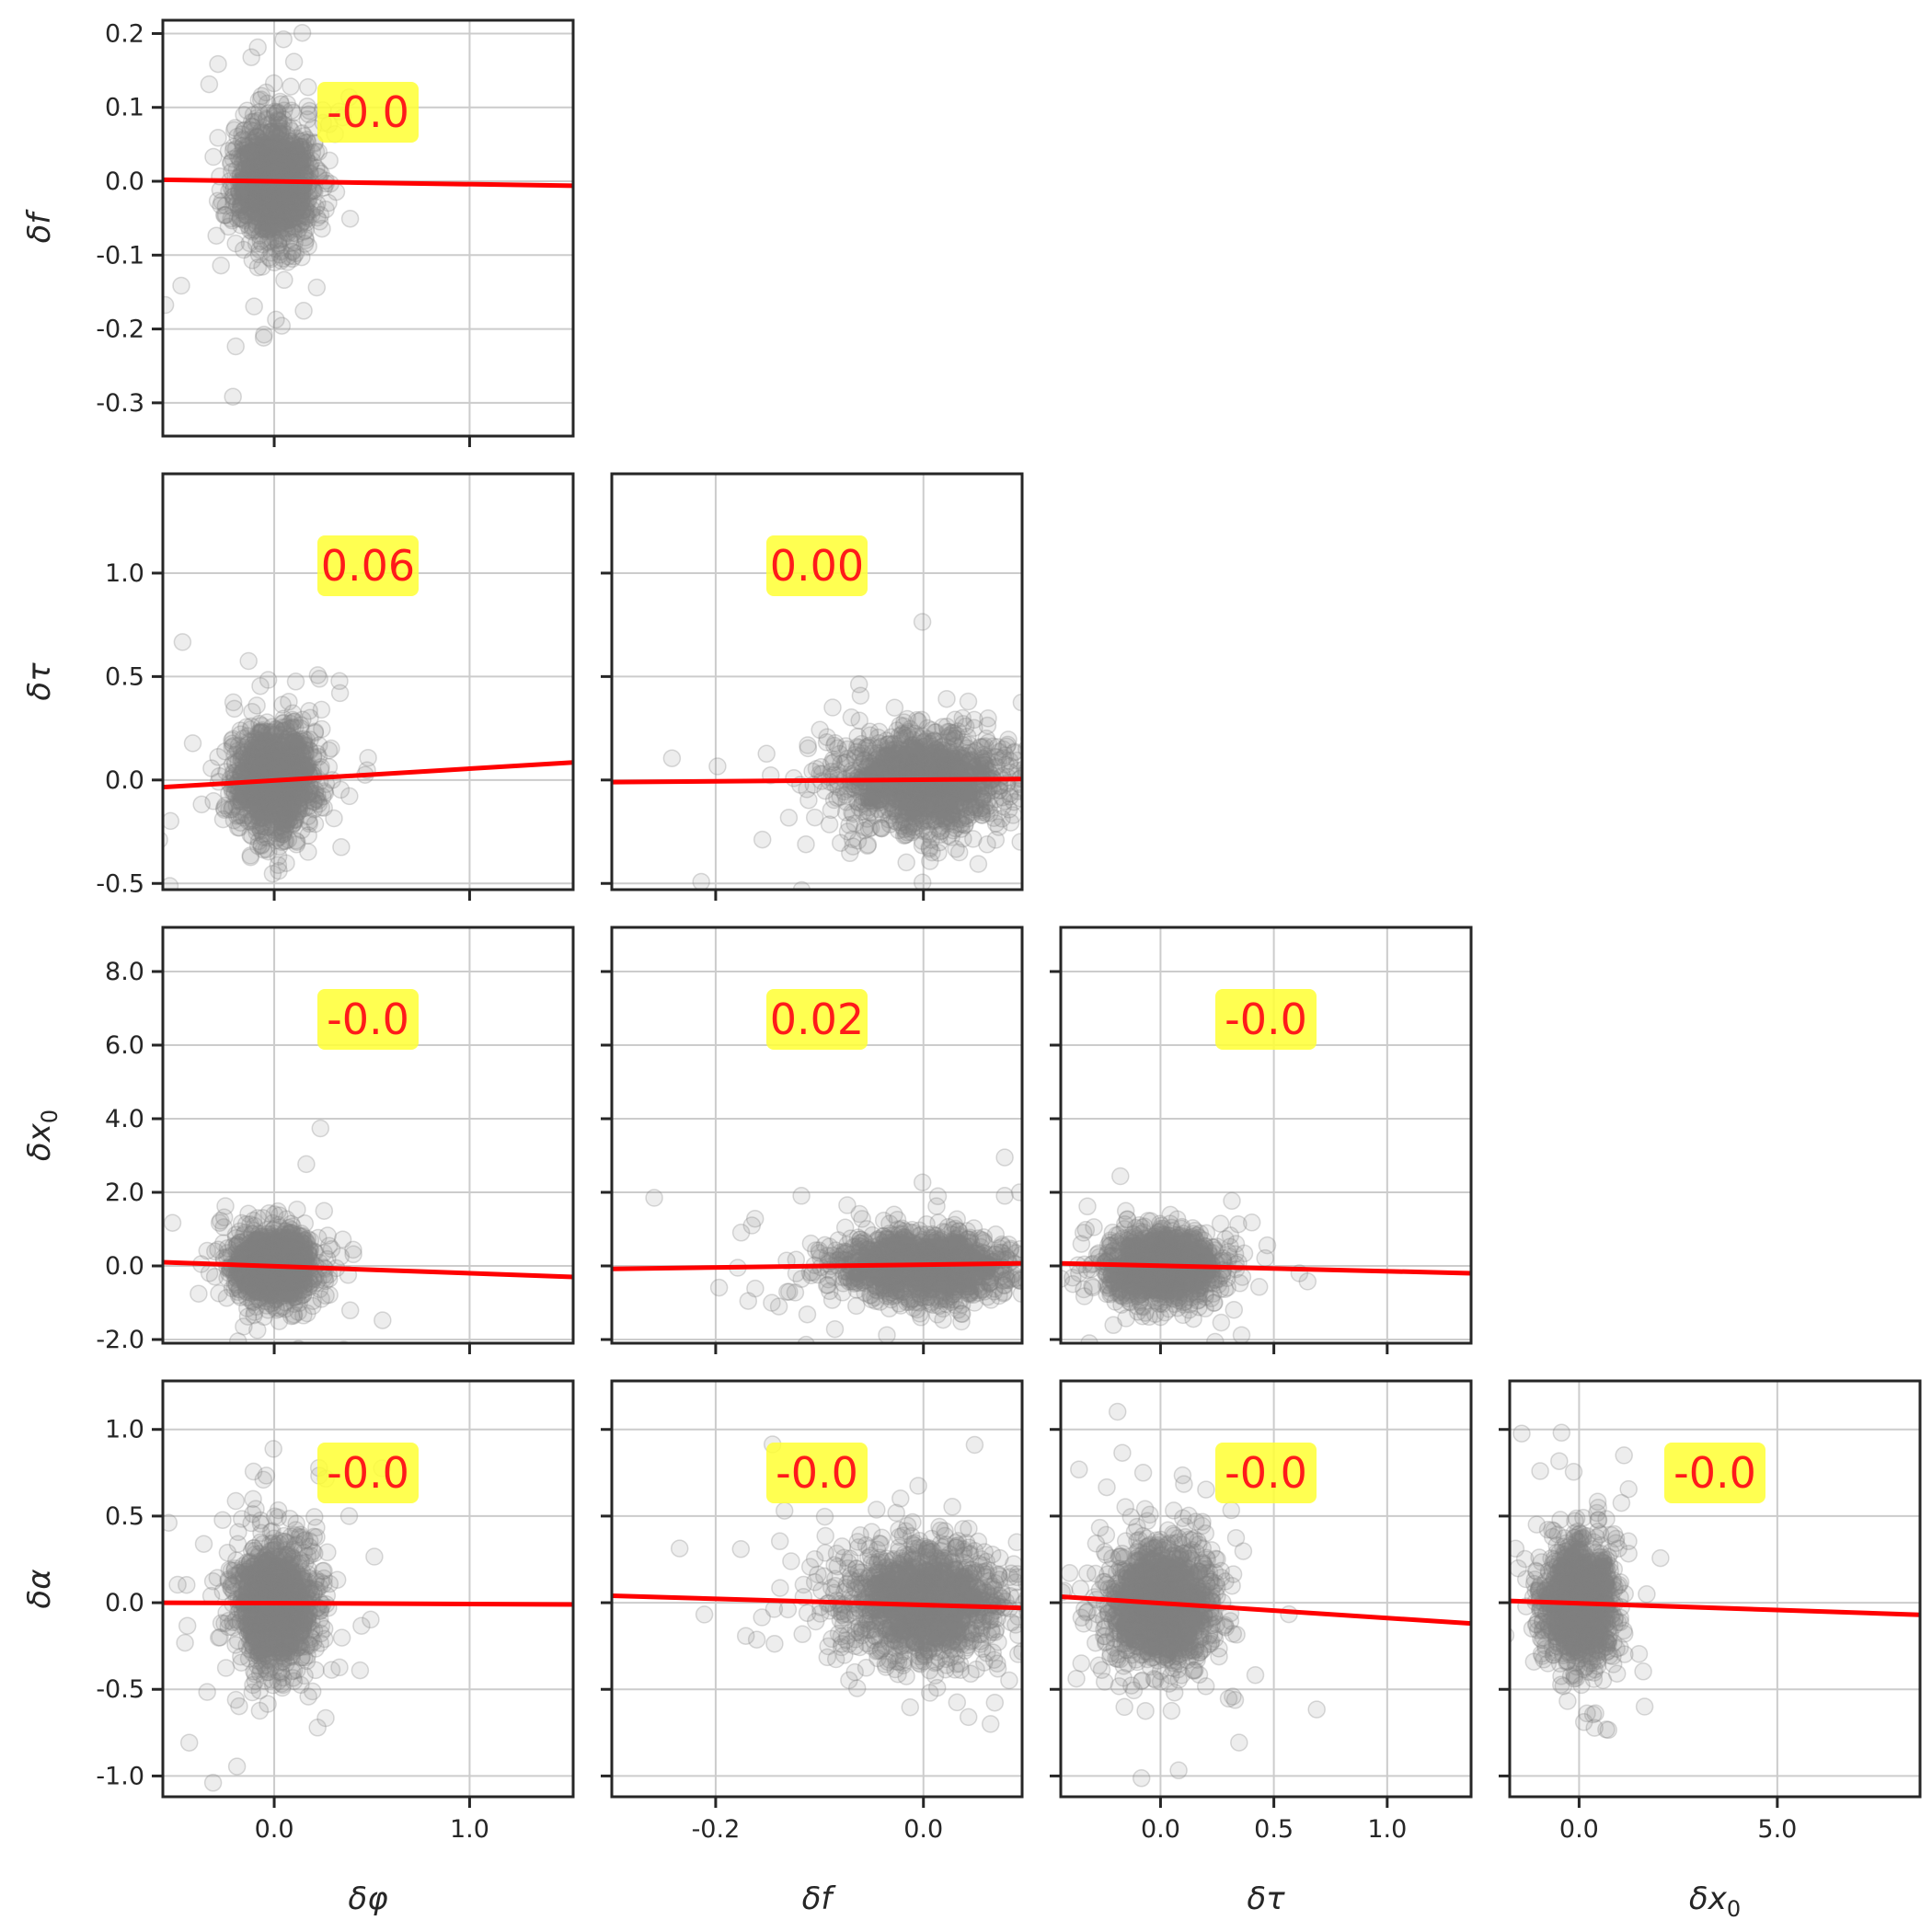  I want to click on y-tick-label: -0.2, so click(120, 330).